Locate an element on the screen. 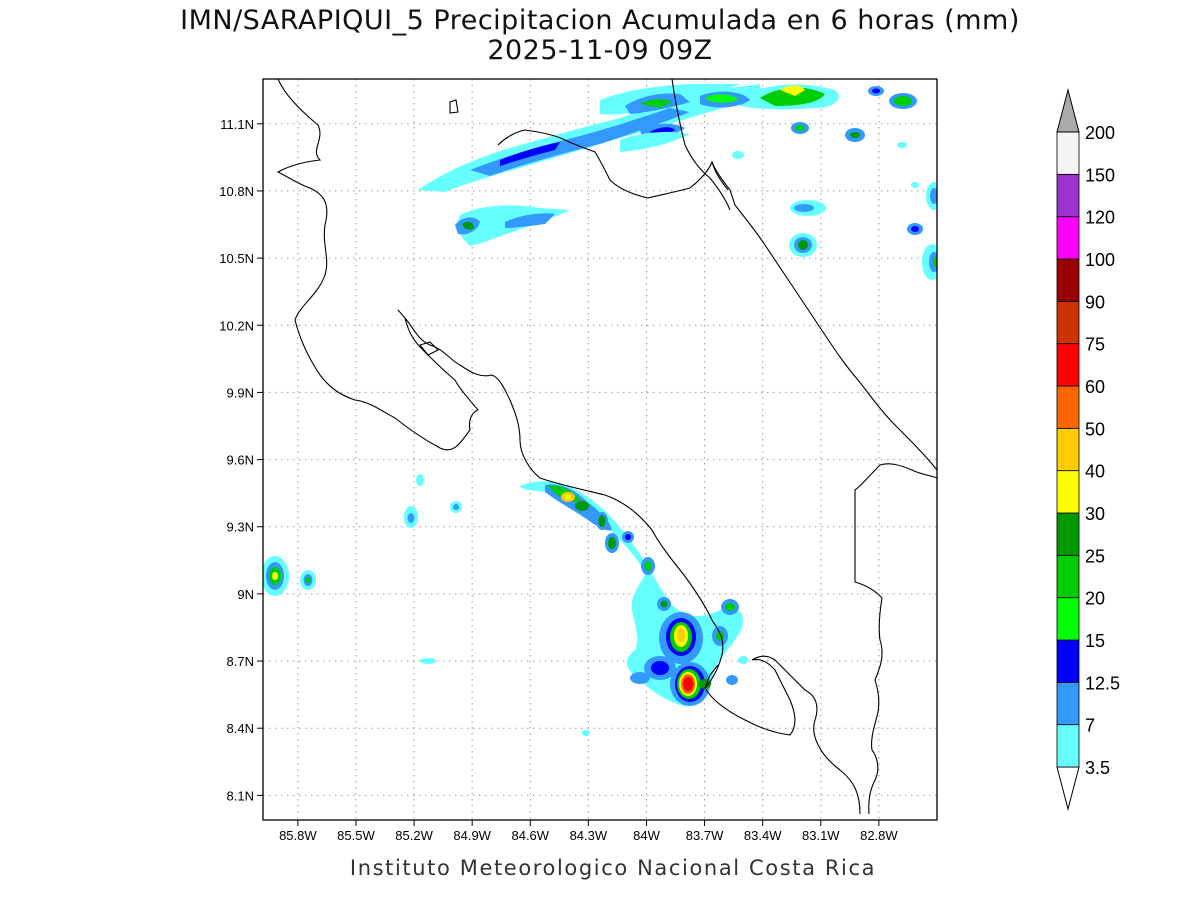 Image resolution: width=1200 pixels, height=900 pixels. lon-tick-label: 85.5W is located at coordinates (356, 835).